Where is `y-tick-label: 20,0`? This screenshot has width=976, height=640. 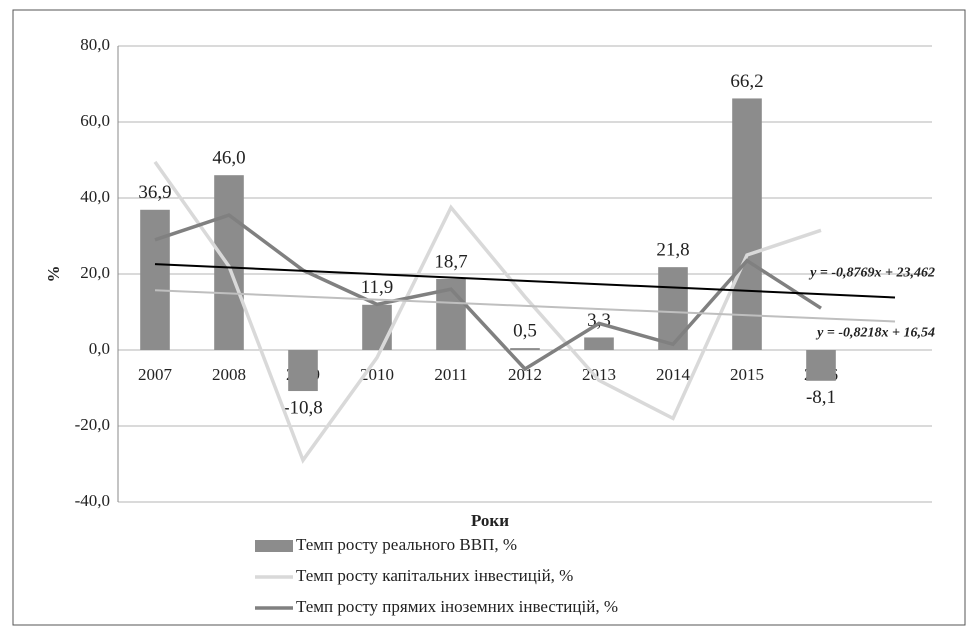
y-tick-label: 20,0 is located at coordinates (95, 272).